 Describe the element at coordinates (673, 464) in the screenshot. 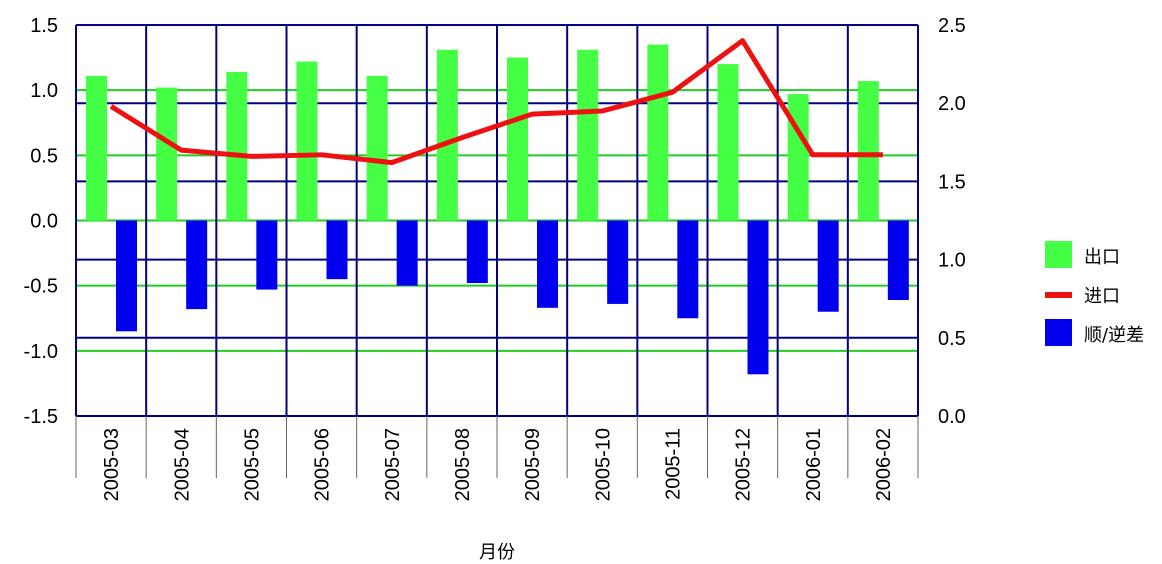

I see `x-tick-label: 2005-11` at that location.